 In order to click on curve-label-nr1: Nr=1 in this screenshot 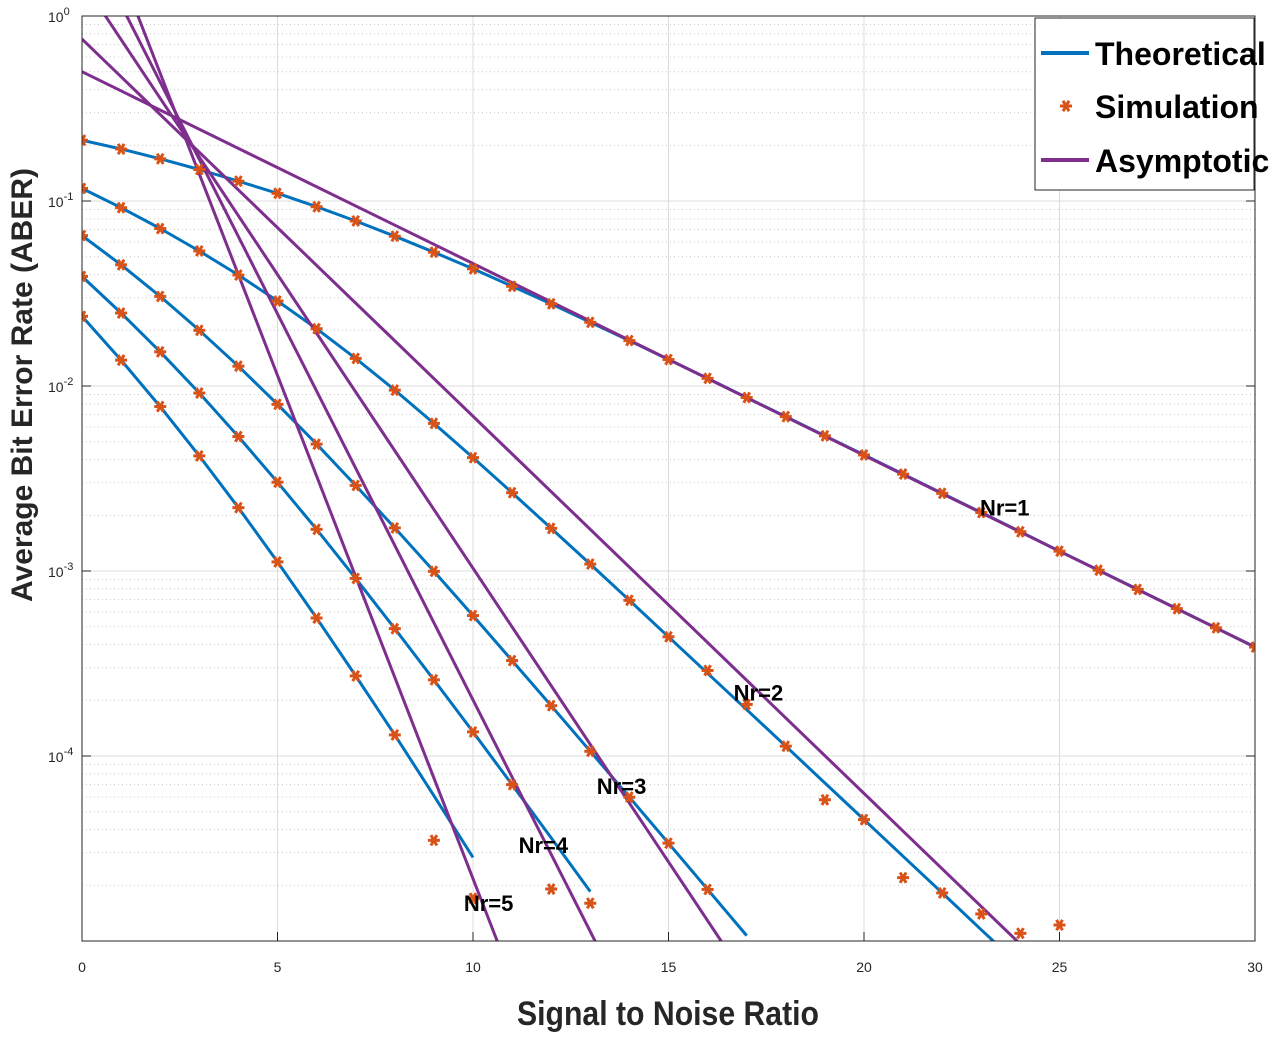, I will do `click(1005, 508)`.